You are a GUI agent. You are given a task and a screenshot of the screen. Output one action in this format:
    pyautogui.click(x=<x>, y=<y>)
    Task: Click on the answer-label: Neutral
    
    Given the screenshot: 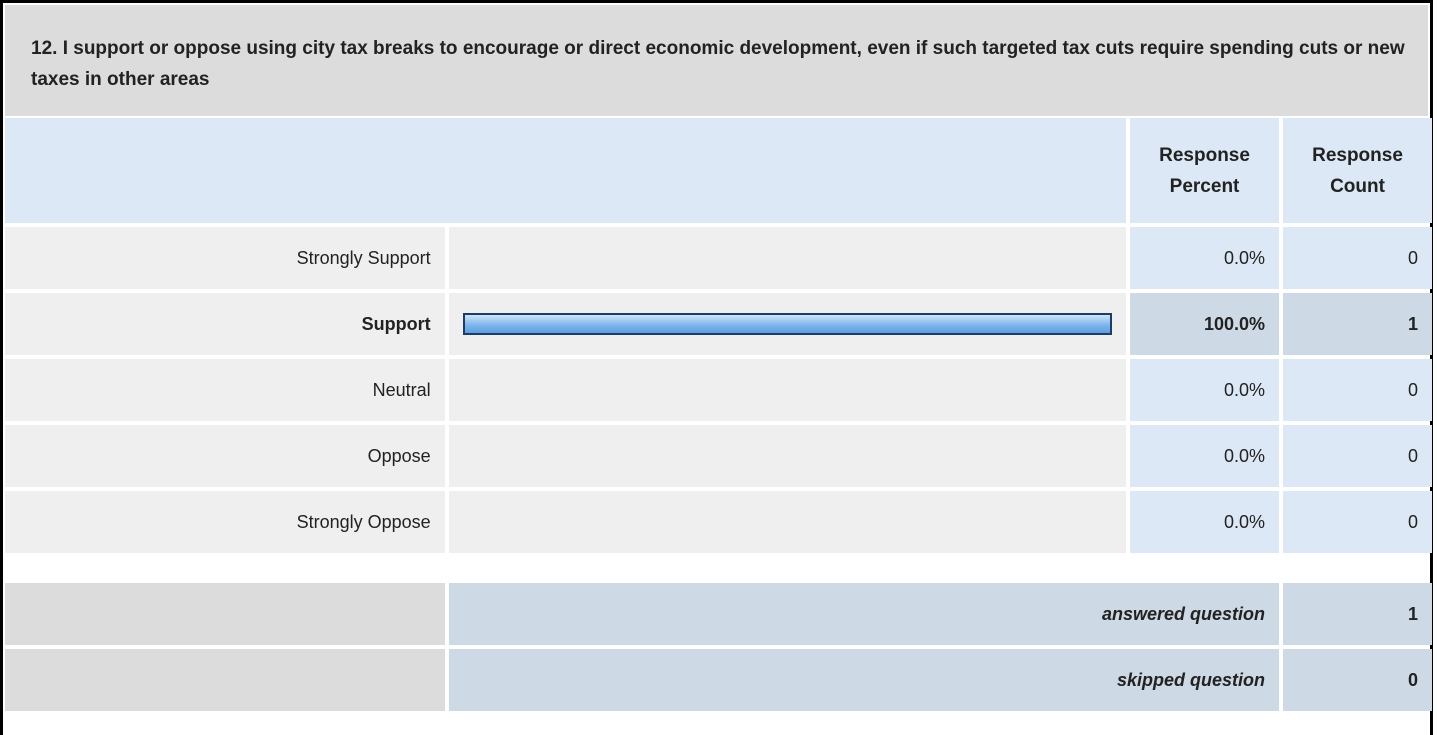 What is the action you would take?
    pyautogui.click(x=225, y=390)
    